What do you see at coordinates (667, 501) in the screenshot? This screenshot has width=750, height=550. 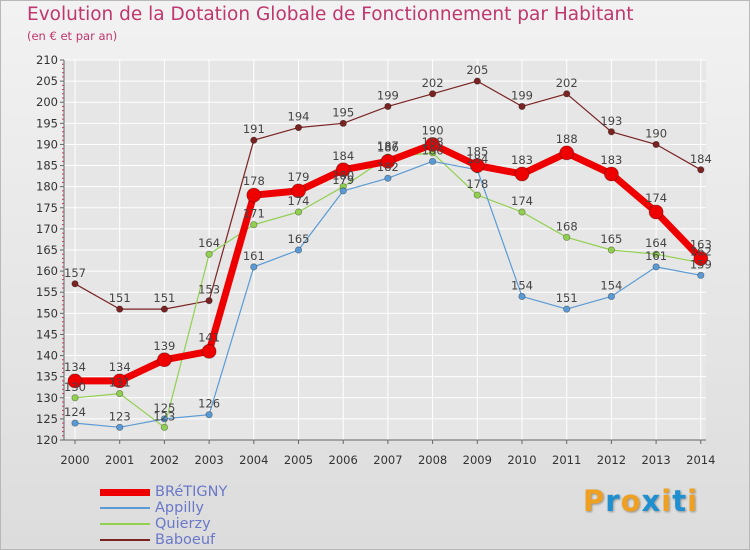 I see `logo-letter: i` at bounding box center [667, 501].